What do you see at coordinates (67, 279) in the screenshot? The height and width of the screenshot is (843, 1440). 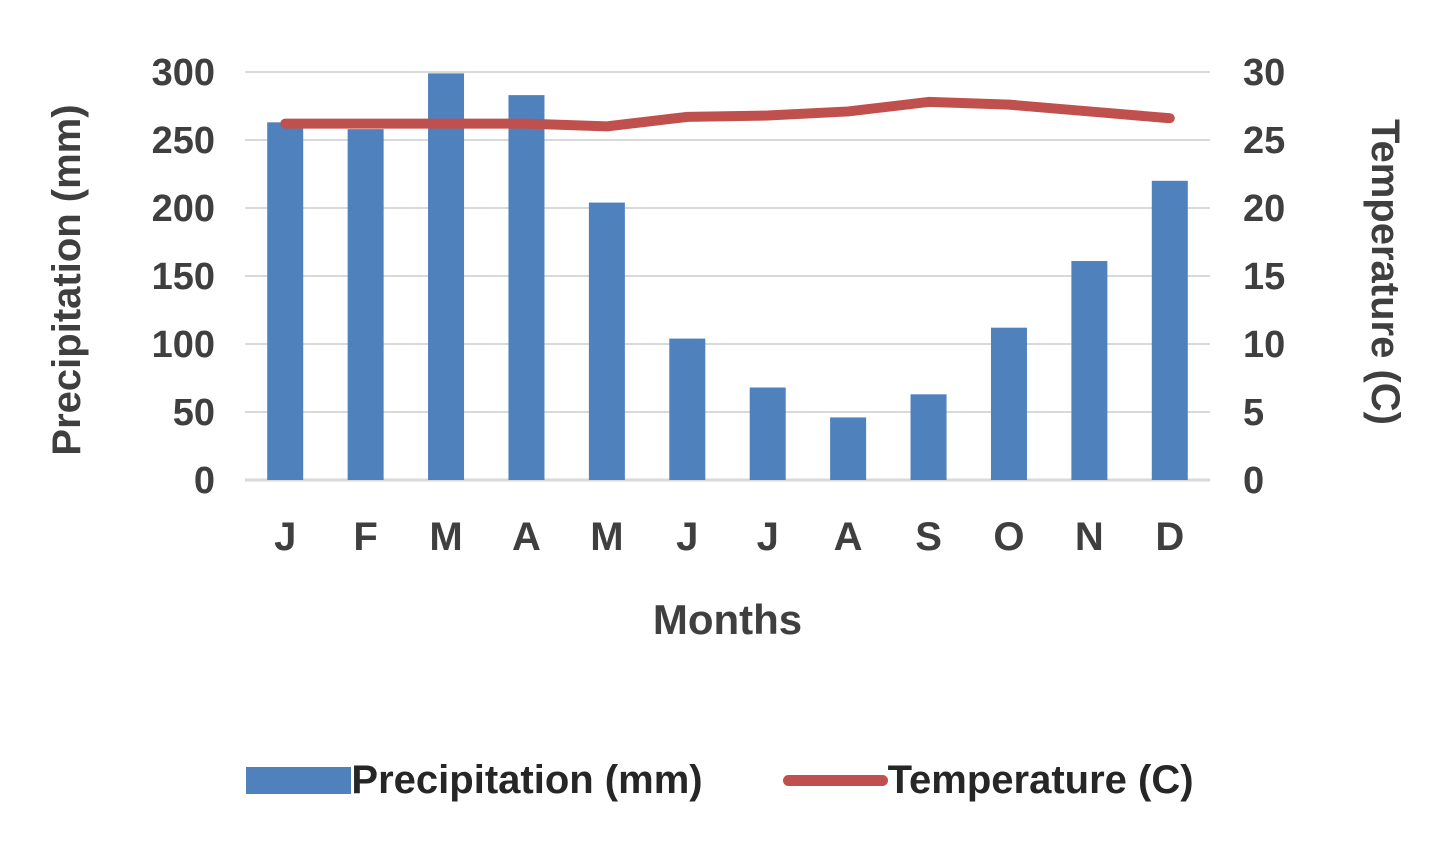 I see `left-axis-title: Precipitation (mm)` at bounding box center [67, 279].